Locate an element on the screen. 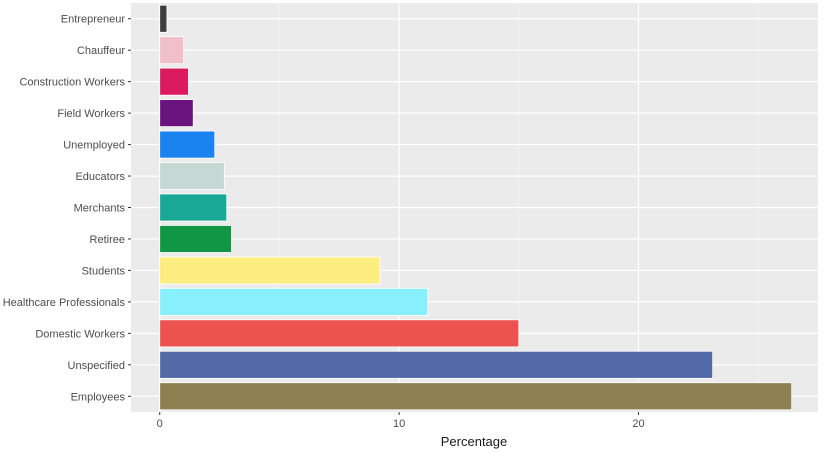 This screenshot has height=453, width=824. y-tick-label: Domestic Workers is located at coordinates (80, 334).